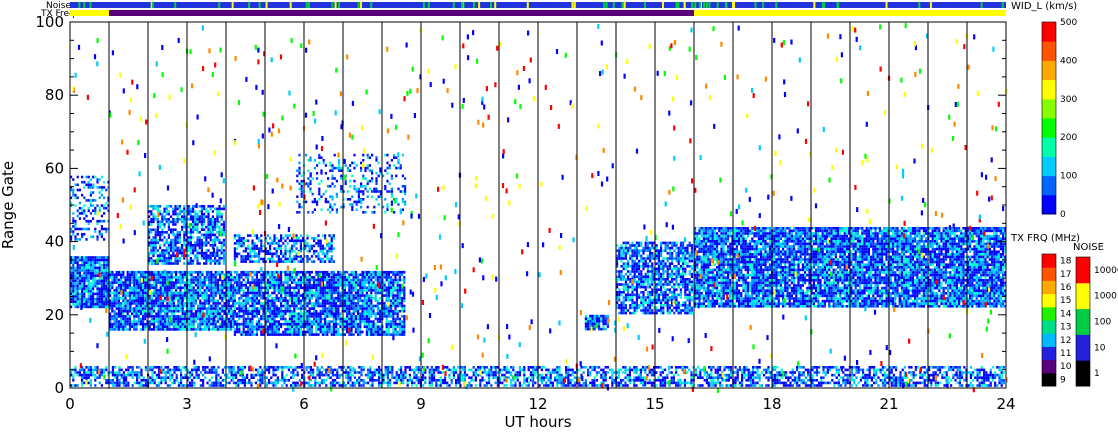 Image resolution: width=1118 pixels, height=435 pixels. I want to click on noise-bar-tick, so click(684, 5).